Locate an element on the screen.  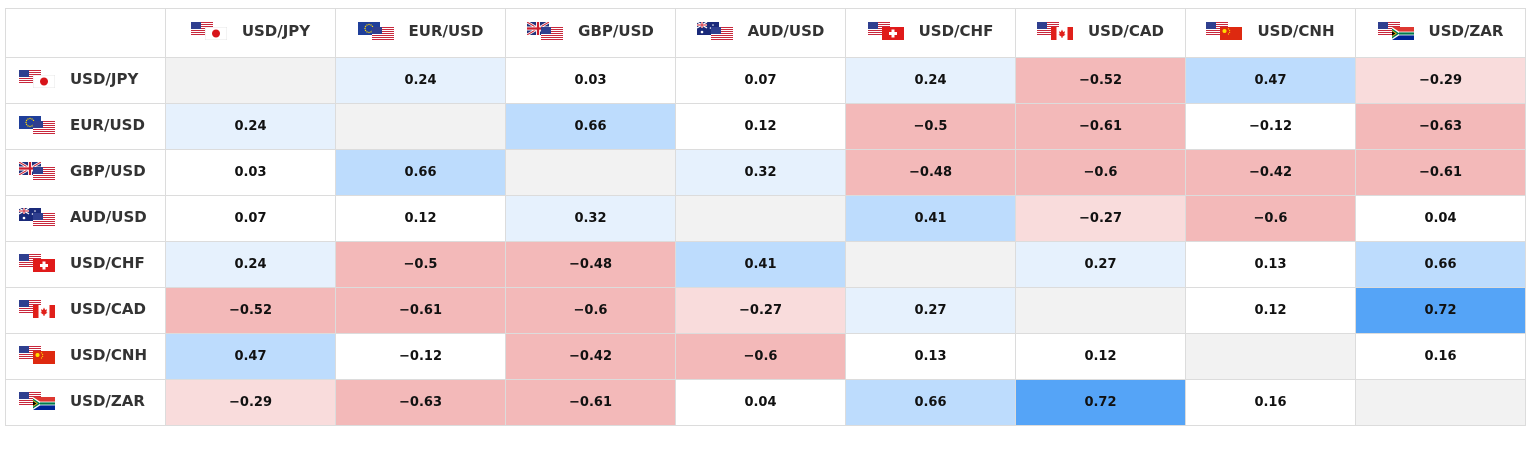
correlation-cell: −0.29 is located at coordinates (1440, 80).